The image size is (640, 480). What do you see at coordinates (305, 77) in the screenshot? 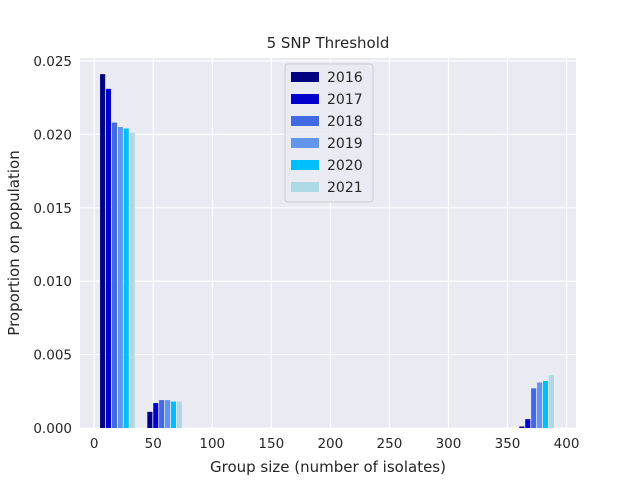
I see `legend-swatch-2016` at bounding box center [305, 77].